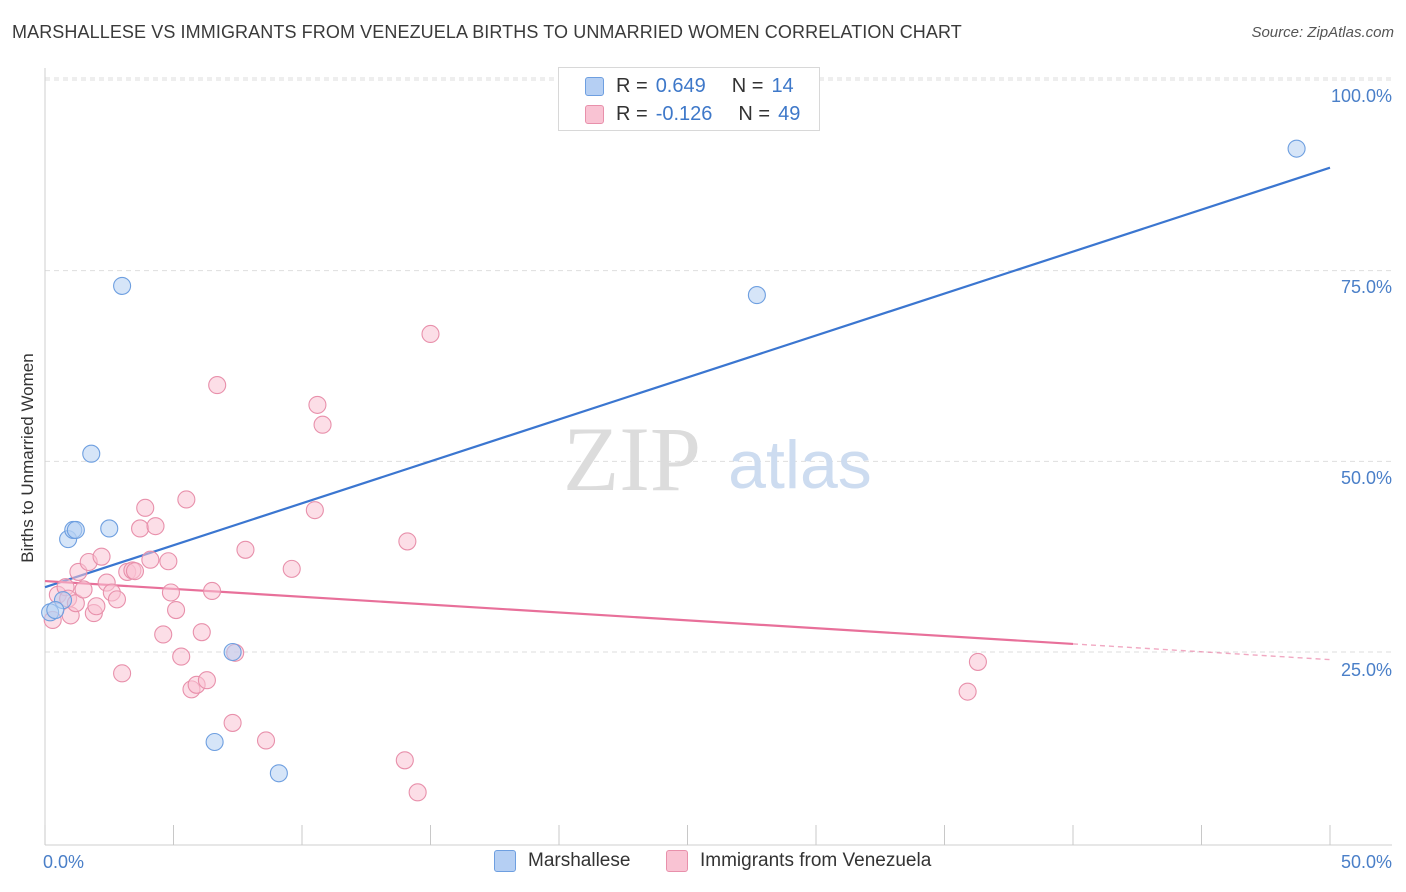 This screenshot has height=892, width=1406. What do you see at coordinates (632, 459) in the screenshot?
I see `watermark-zip: ZIP` at bounding box center [632, 459].